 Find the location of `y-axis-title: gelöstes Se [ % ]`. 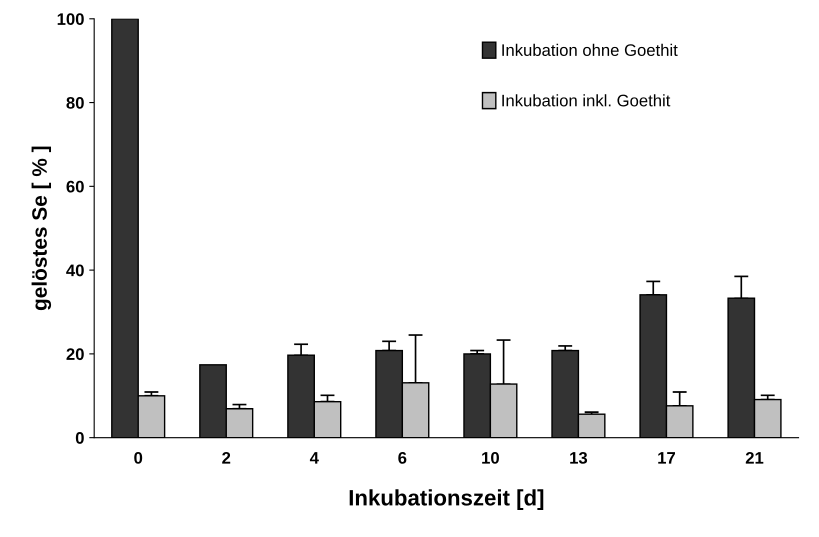

y-axis-title: gelöstes Se [ % ] is located at coordinates (42, 228).